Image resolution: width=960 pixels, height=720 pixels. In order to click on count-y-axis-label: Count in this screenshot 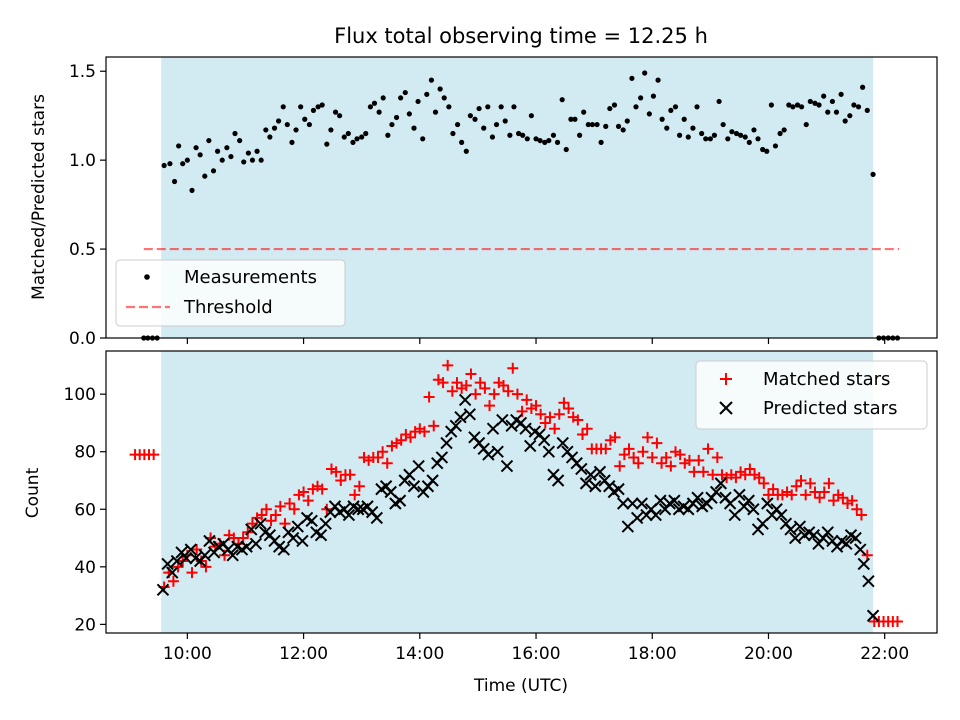, I will do `click(33, 492)`.